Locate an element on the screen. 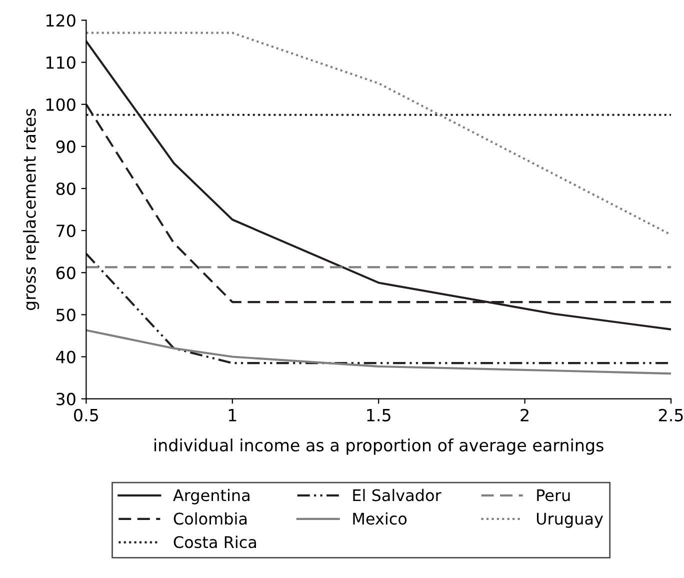 This screenshot has width=684, height=578. y-tick-label: 30 is located at coordinates (66, 399).